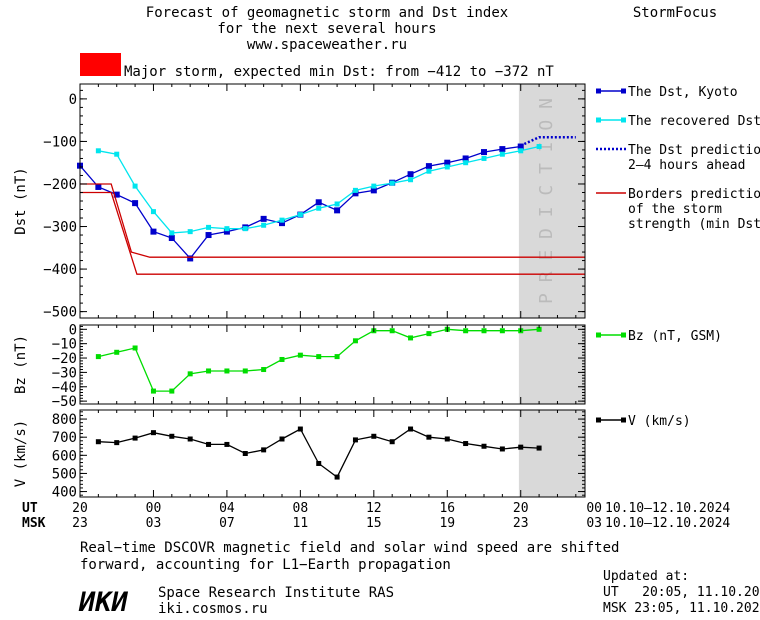 This screenshot has width=760, height=620. I want to click on institute-site: iki.cosmos.ru, so click(213, 609).